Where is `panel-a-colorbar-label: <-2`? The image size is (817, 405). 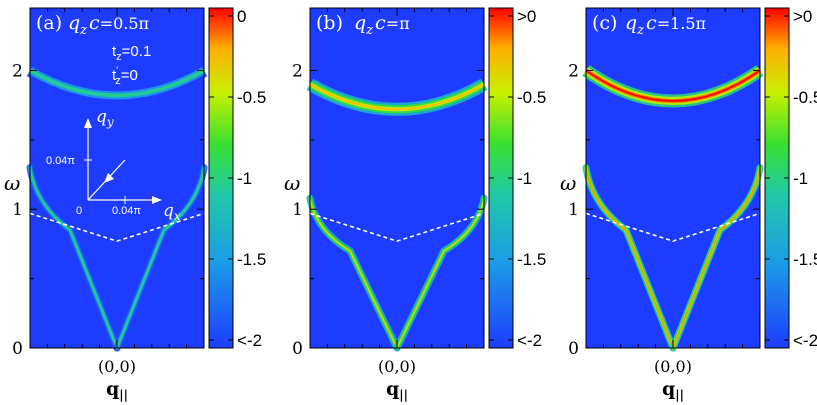
panel-a-colorbar-label: <-2 is located at coordinates (249, 340).